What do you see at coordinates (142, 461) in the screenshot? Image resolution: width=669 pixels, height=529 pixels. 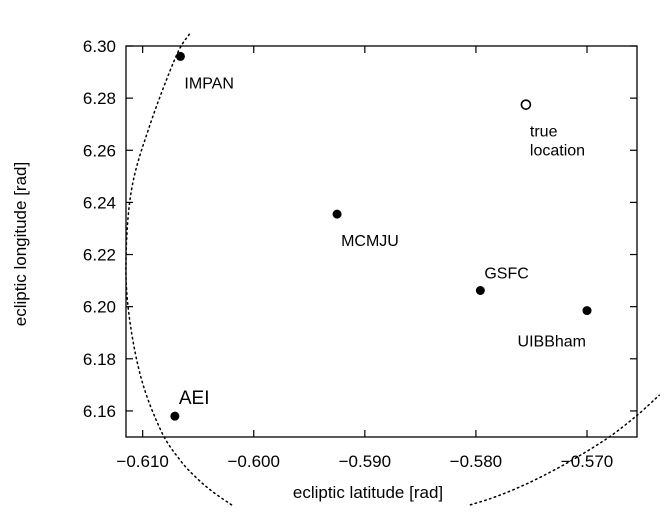 I see `x-tick-label: −0.610` at bounding box center [142, 461].